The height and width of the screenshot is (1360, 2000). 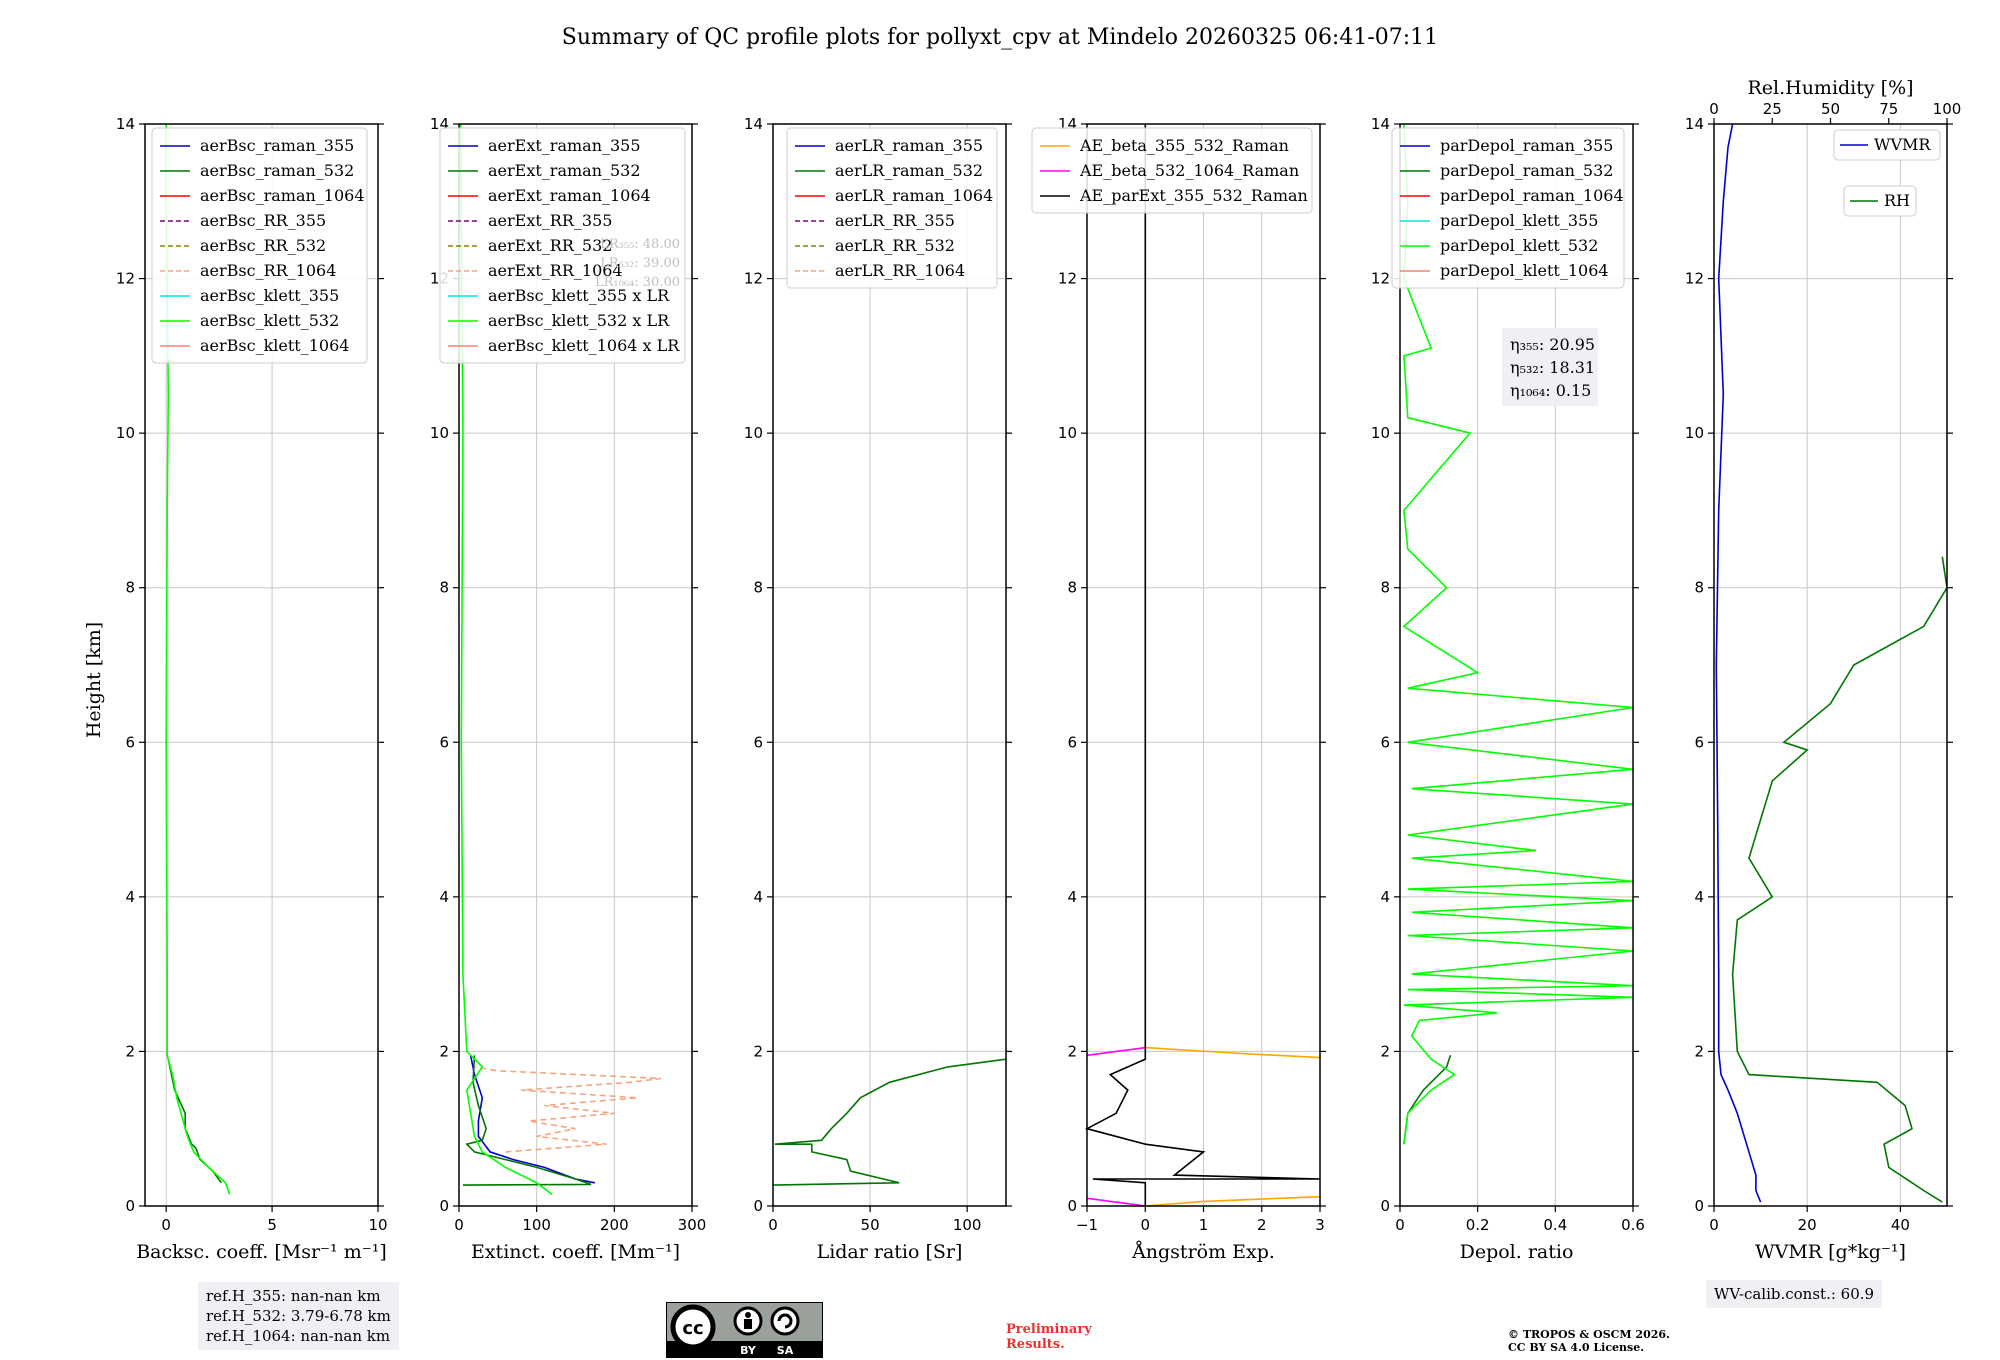 What do you see at coordinates (263, 245) in the screenshot?
I see `legend-entry: aerBsc_RR_532` at bounding box center [263, 245].